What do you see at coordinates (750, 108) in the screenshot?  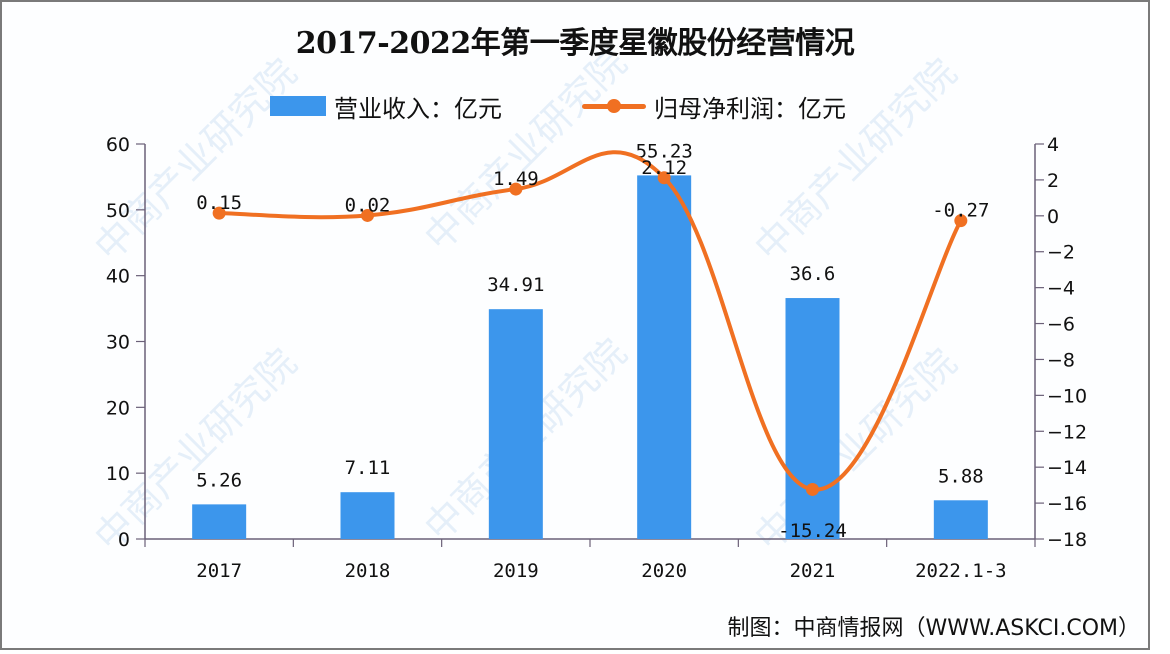 I see `legend-line-label: 归母净利润：亿元` at bounding box center [750, 108].